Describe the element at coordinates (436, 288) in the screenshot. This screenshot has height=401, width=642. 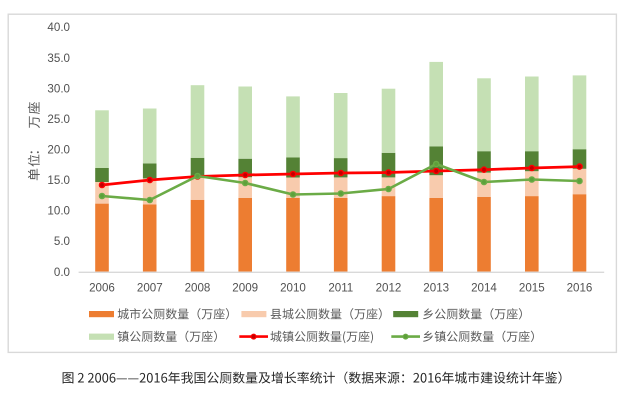
I see `svg-text: 2013` at that location.